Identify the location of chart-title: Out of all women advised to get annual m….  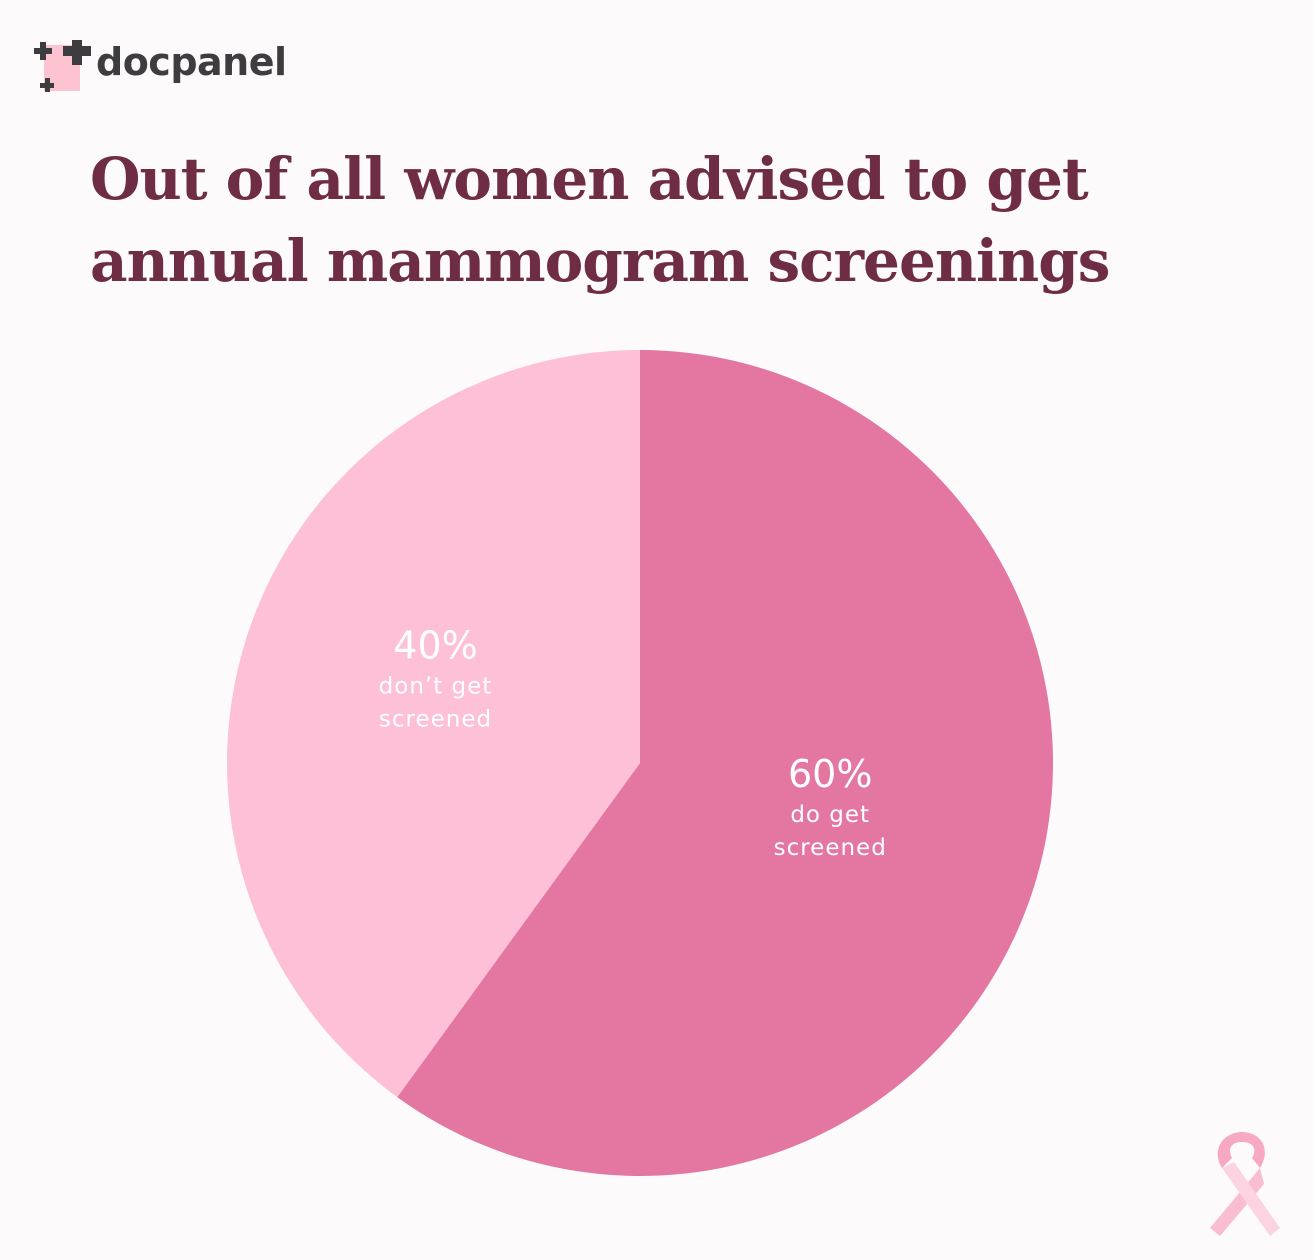
(600, 220).